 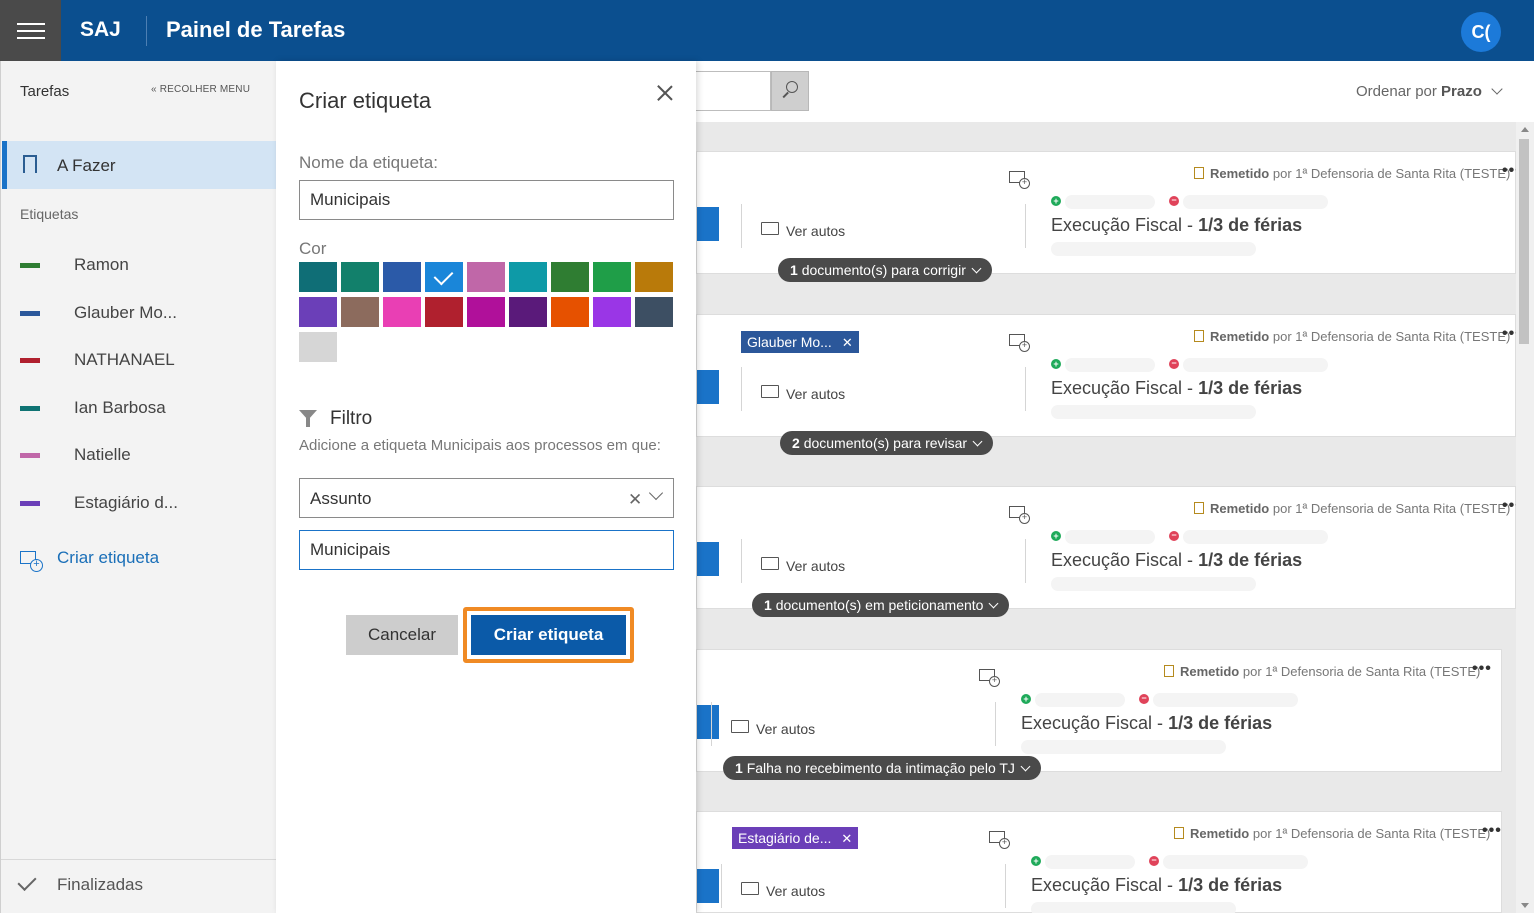 What do you see at coordinates (885, 270) in the screenshot?
I see `documents-pill: 1 documento(s) para corrigir` at bounding box center [885, 270].